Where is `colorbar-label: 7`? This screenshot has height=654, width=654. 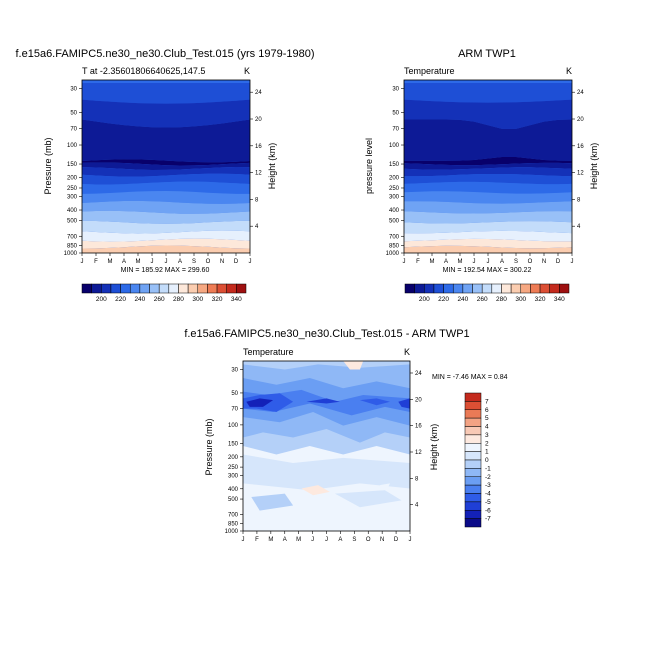
colorbar-label: 7 is located at coordinates (487, 401).